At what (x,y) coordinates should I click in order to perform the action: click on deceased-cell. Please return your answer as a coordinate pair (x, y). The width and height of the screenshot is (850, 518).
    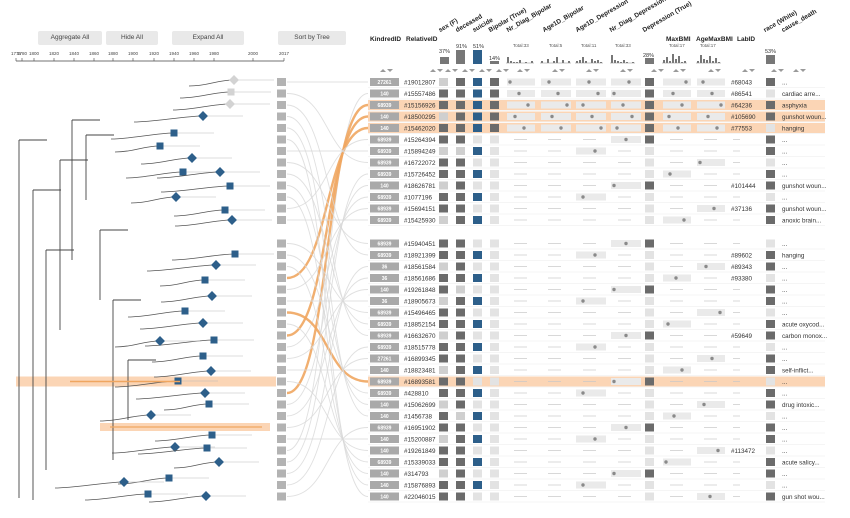
    Looking at the image, I should click on (460, 473).